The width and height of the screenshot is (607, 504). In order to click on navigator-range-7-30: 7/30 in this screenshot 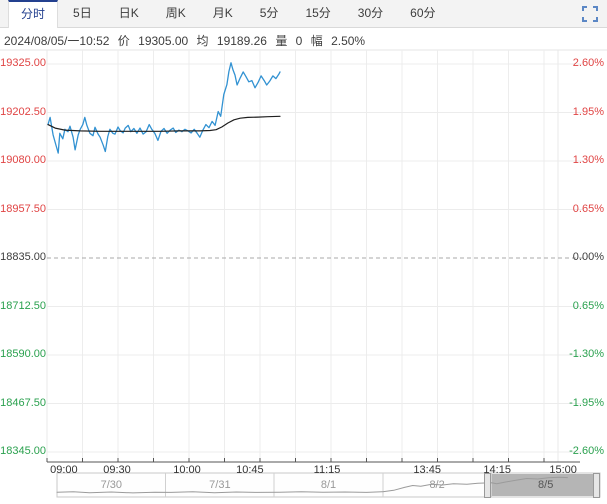, I will do `click(111, 485)`.